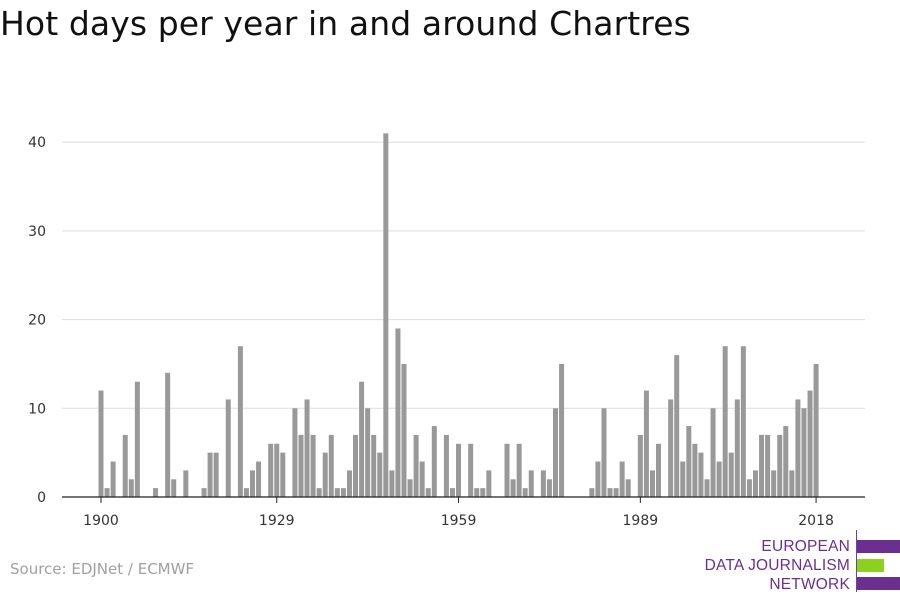 This screenshot has width=900, height=600. What do you see at coordinates (37, 409) in the screenshot?
I see `y-tick-label: 10` at bounding box center [37, 409].